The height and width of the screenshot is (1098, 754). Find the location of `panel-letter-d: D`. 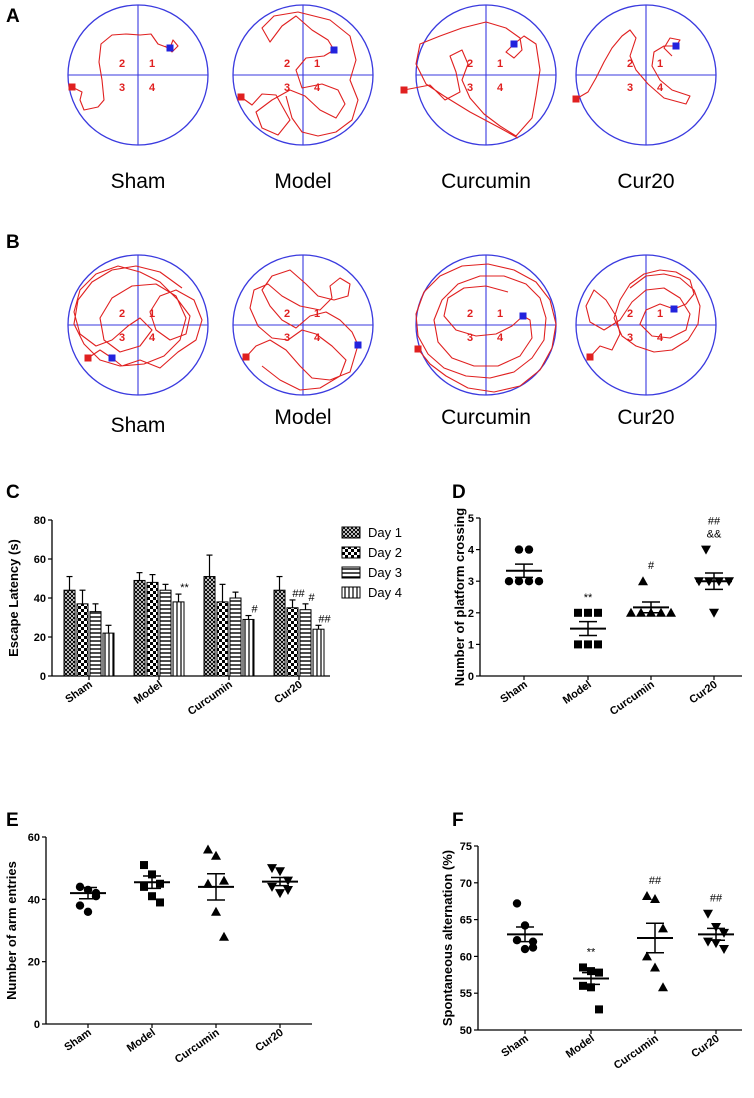

panel-letter-d: D is located at coordinates (459, 492).